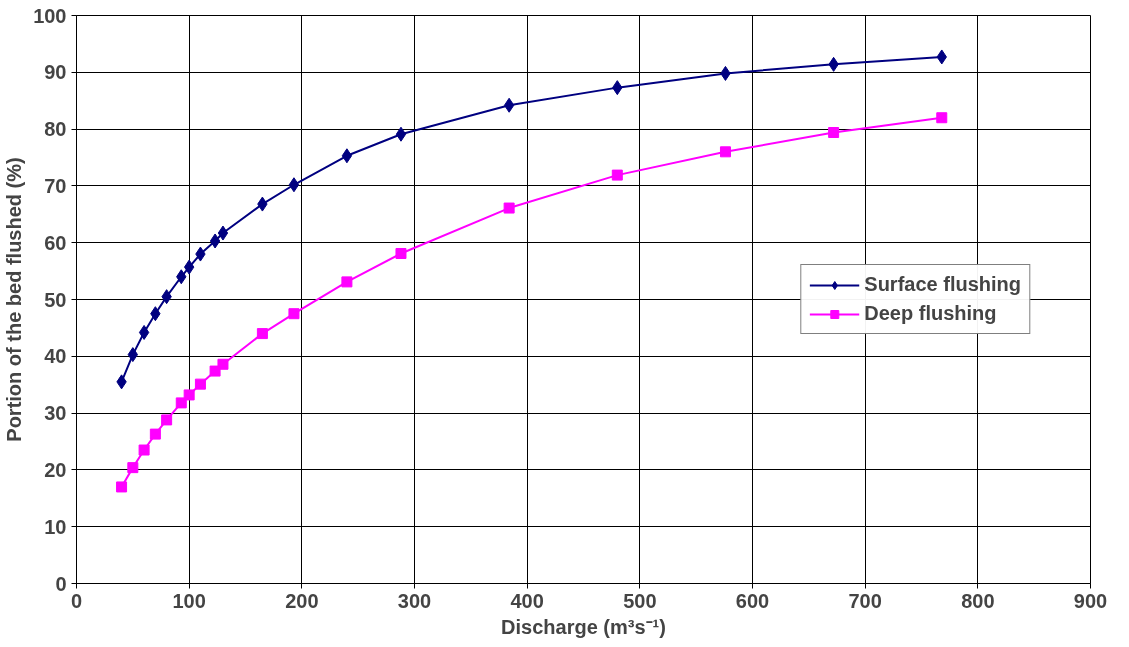 The height and width of the screenshot is (647, 1129). Describe the element at coordinates (14, 299) in the screenshot. I see `y-axis-title: Portion of the bed flushed (%)` at that location.